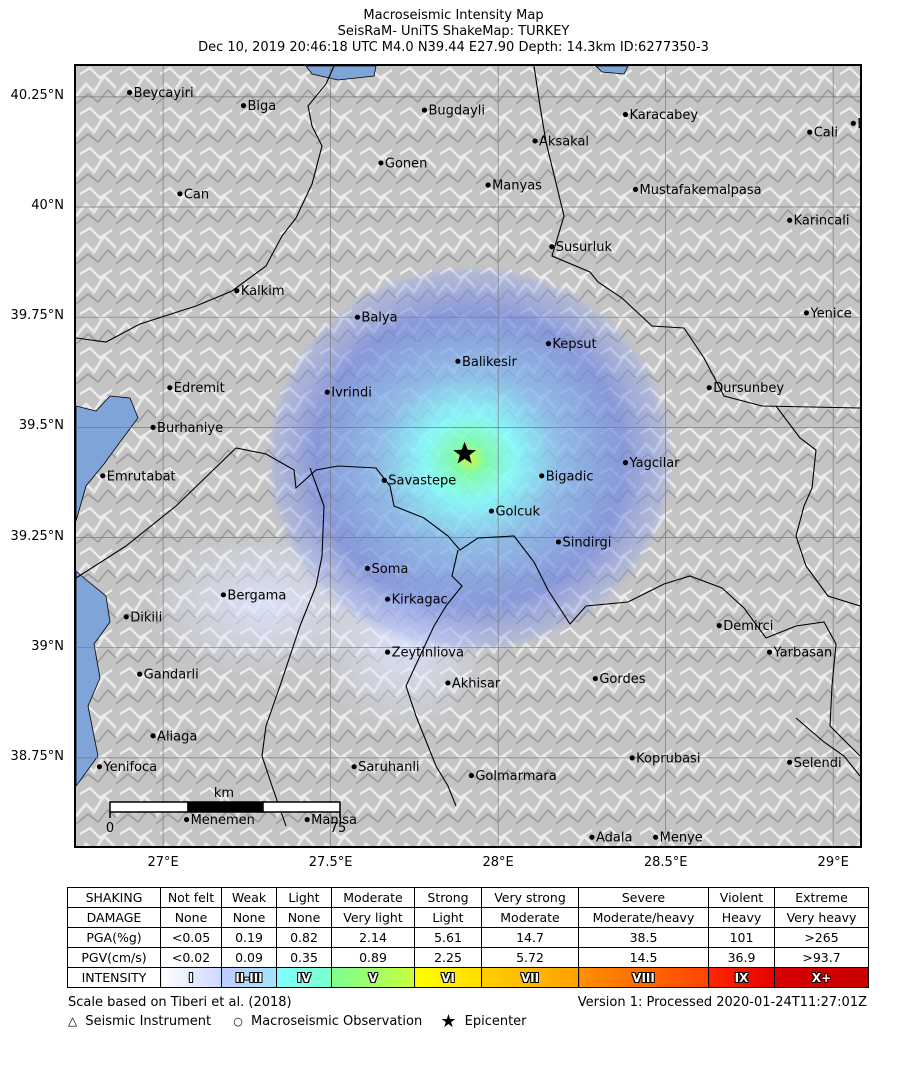 Image resolution: width=907 pixels, height=1070 pixels. I want to click on epicenter-label: Epicenter, so click(495, 1021).